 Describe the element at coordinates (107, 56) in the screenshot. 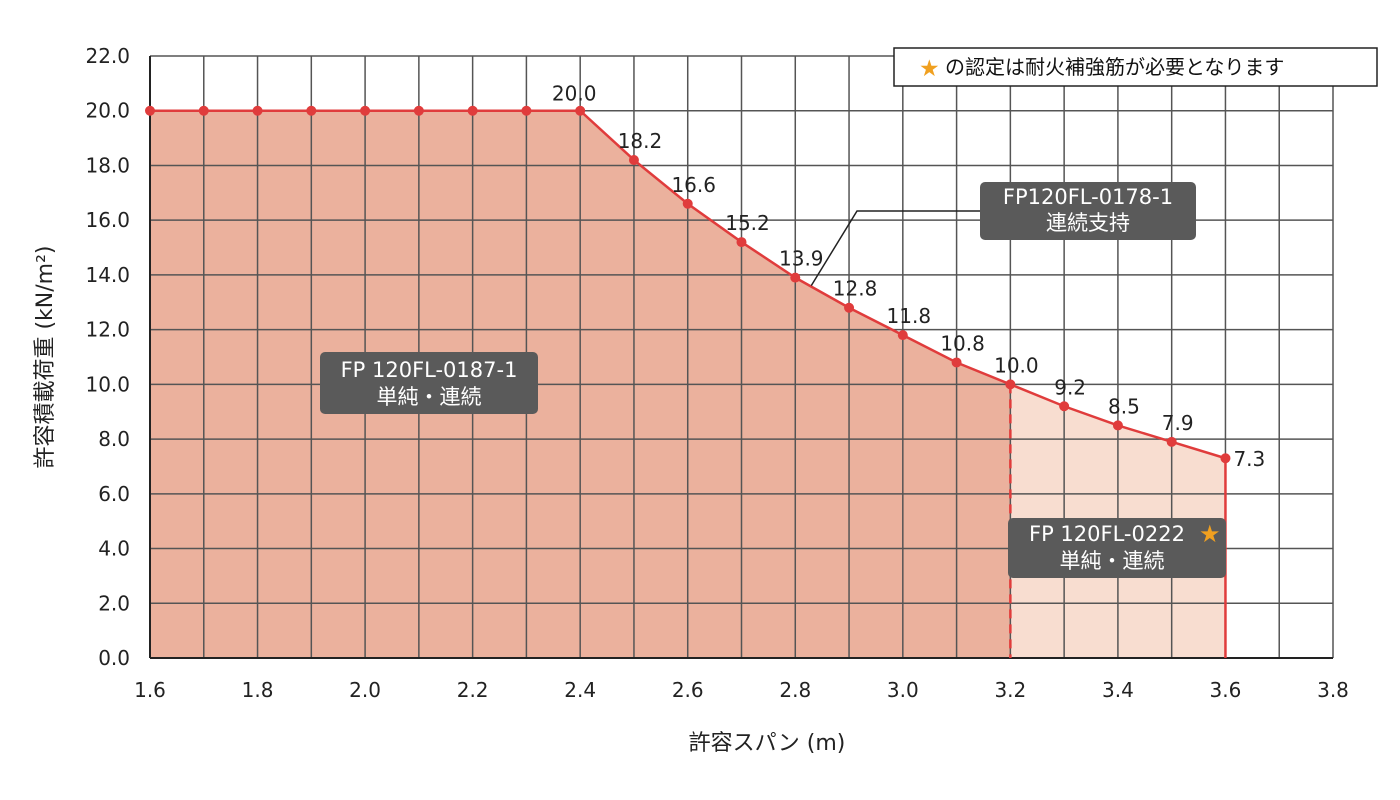

I see `y-tick-label: 22.0` at that location.